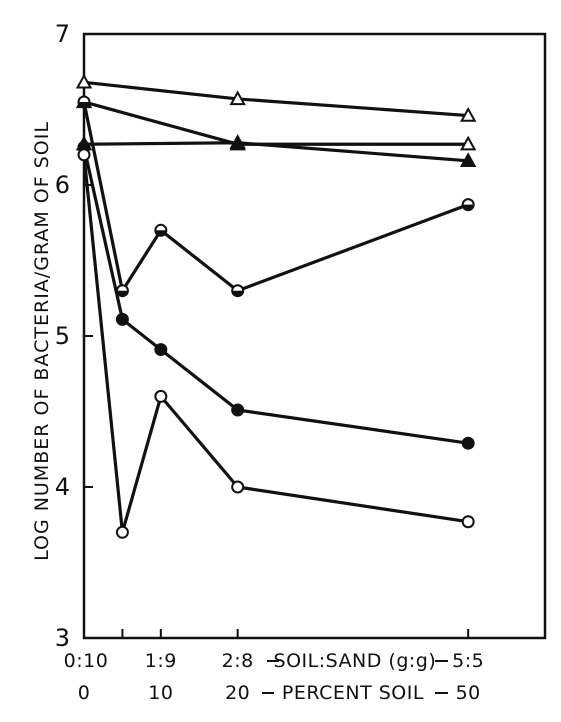 This screenshot has width=561, height=722. What do you see at coordinates (468, 661) in the screenshot?
I see `x-tick-label-ratio: 5:5` at bounding box center [468, 661].